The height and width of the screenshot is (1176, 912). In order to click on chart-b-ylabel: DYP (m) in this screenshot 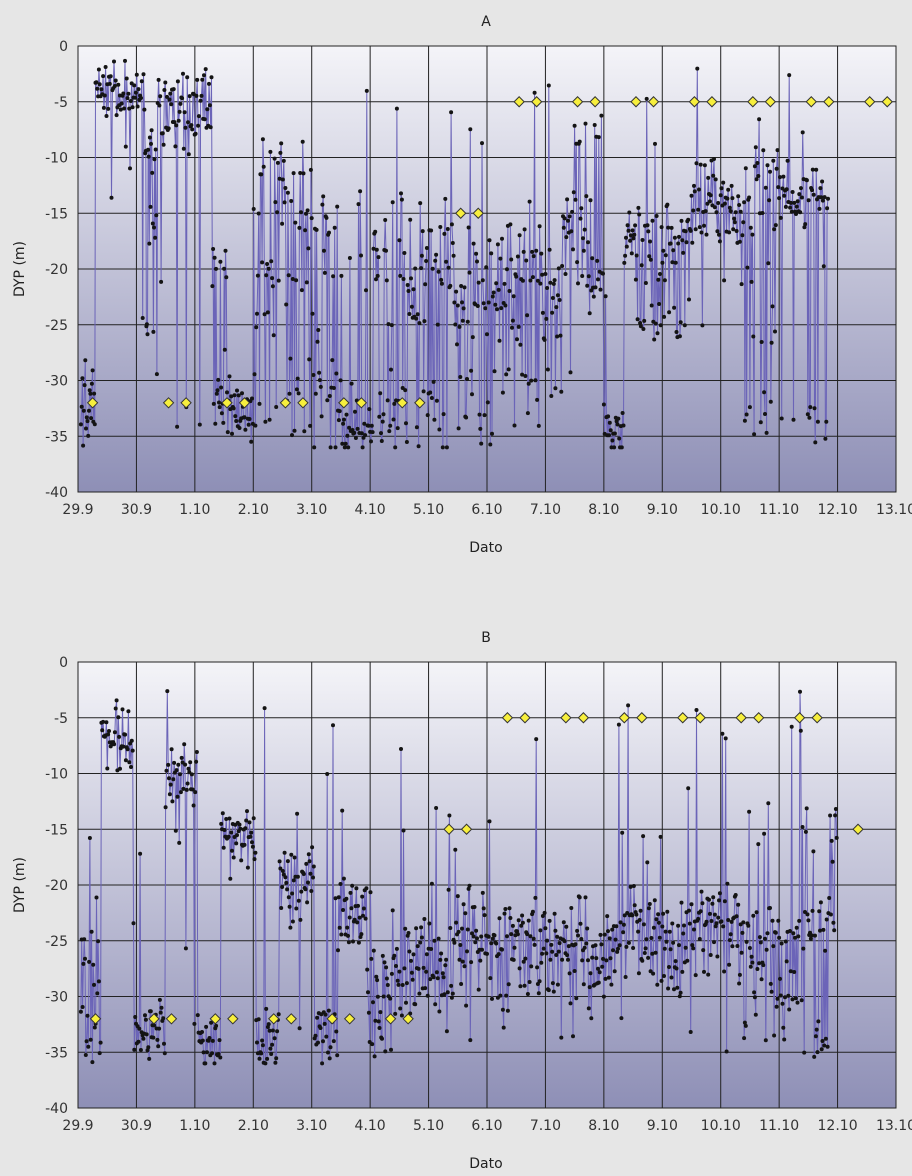, I will do `click(20, 885)`.